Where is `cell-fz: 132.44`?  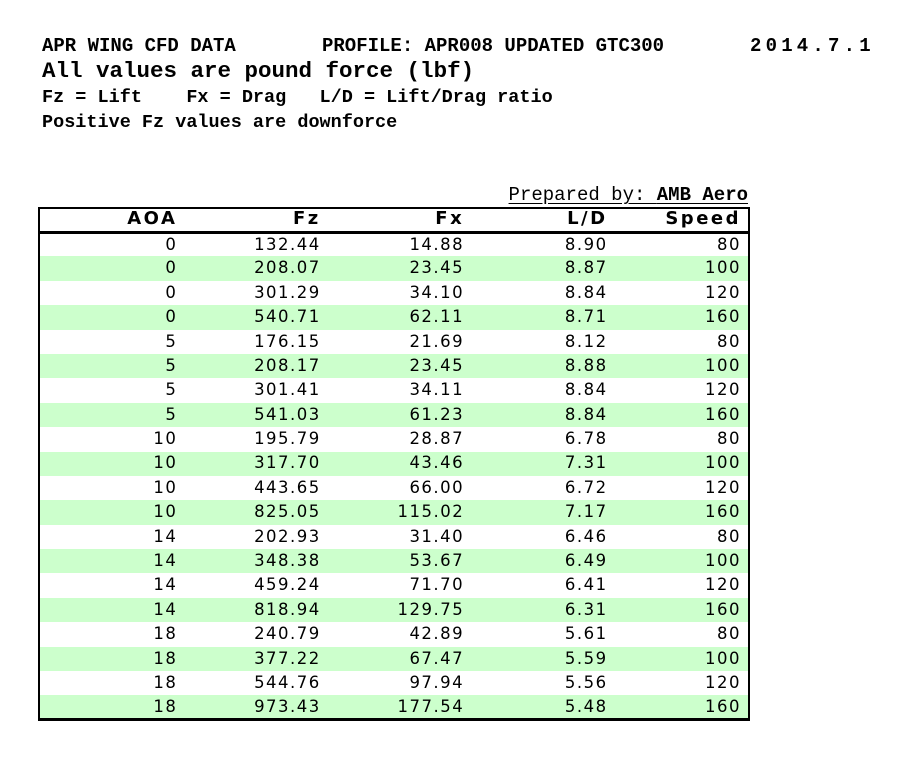 cell-fz: 132.44 is located at coordinates (287, 244).